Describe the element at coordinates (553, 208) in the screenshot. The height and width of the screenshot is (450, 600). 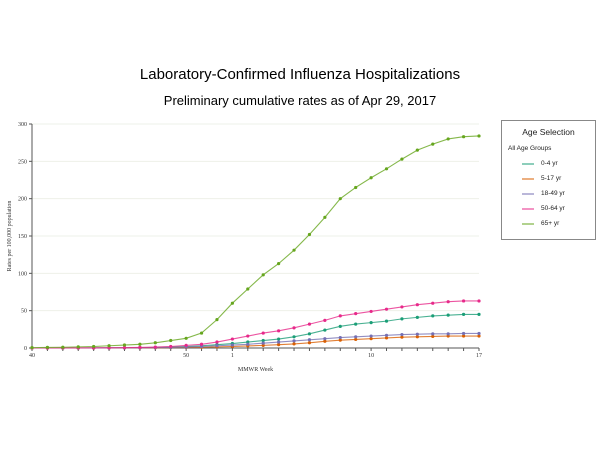
I see `legend-label: 50-64 yr` at that location.